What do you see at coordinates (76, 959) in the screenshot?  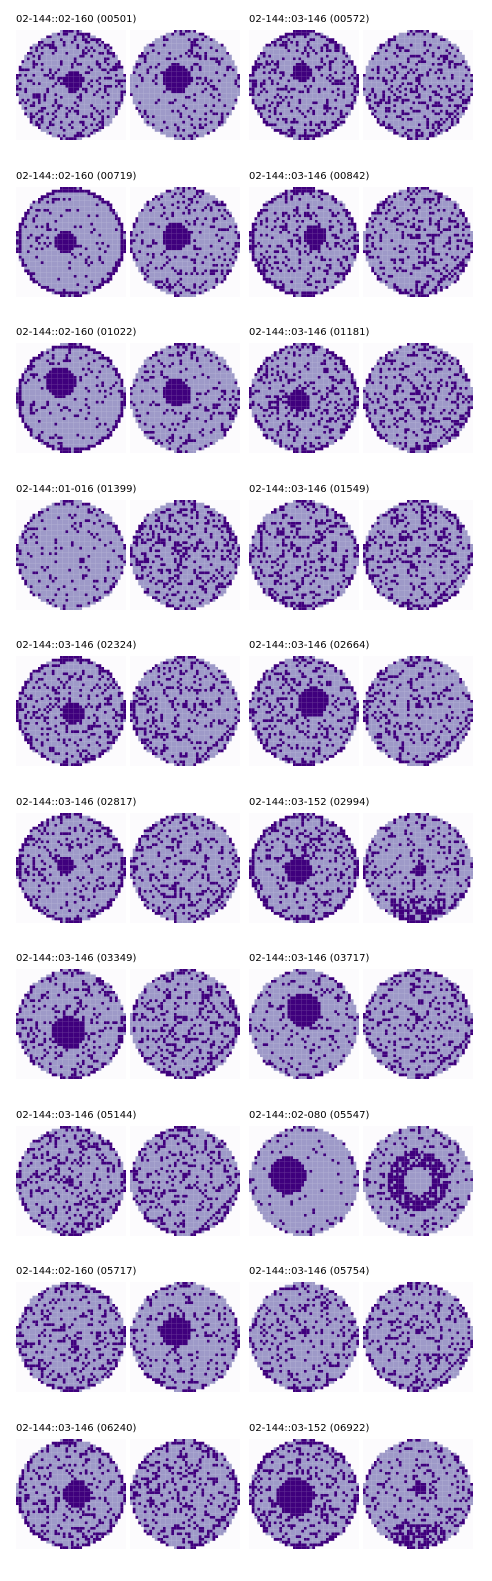 I see `panel-title: 02-144::03-146 (03349)` at bounding box center [76, 959].